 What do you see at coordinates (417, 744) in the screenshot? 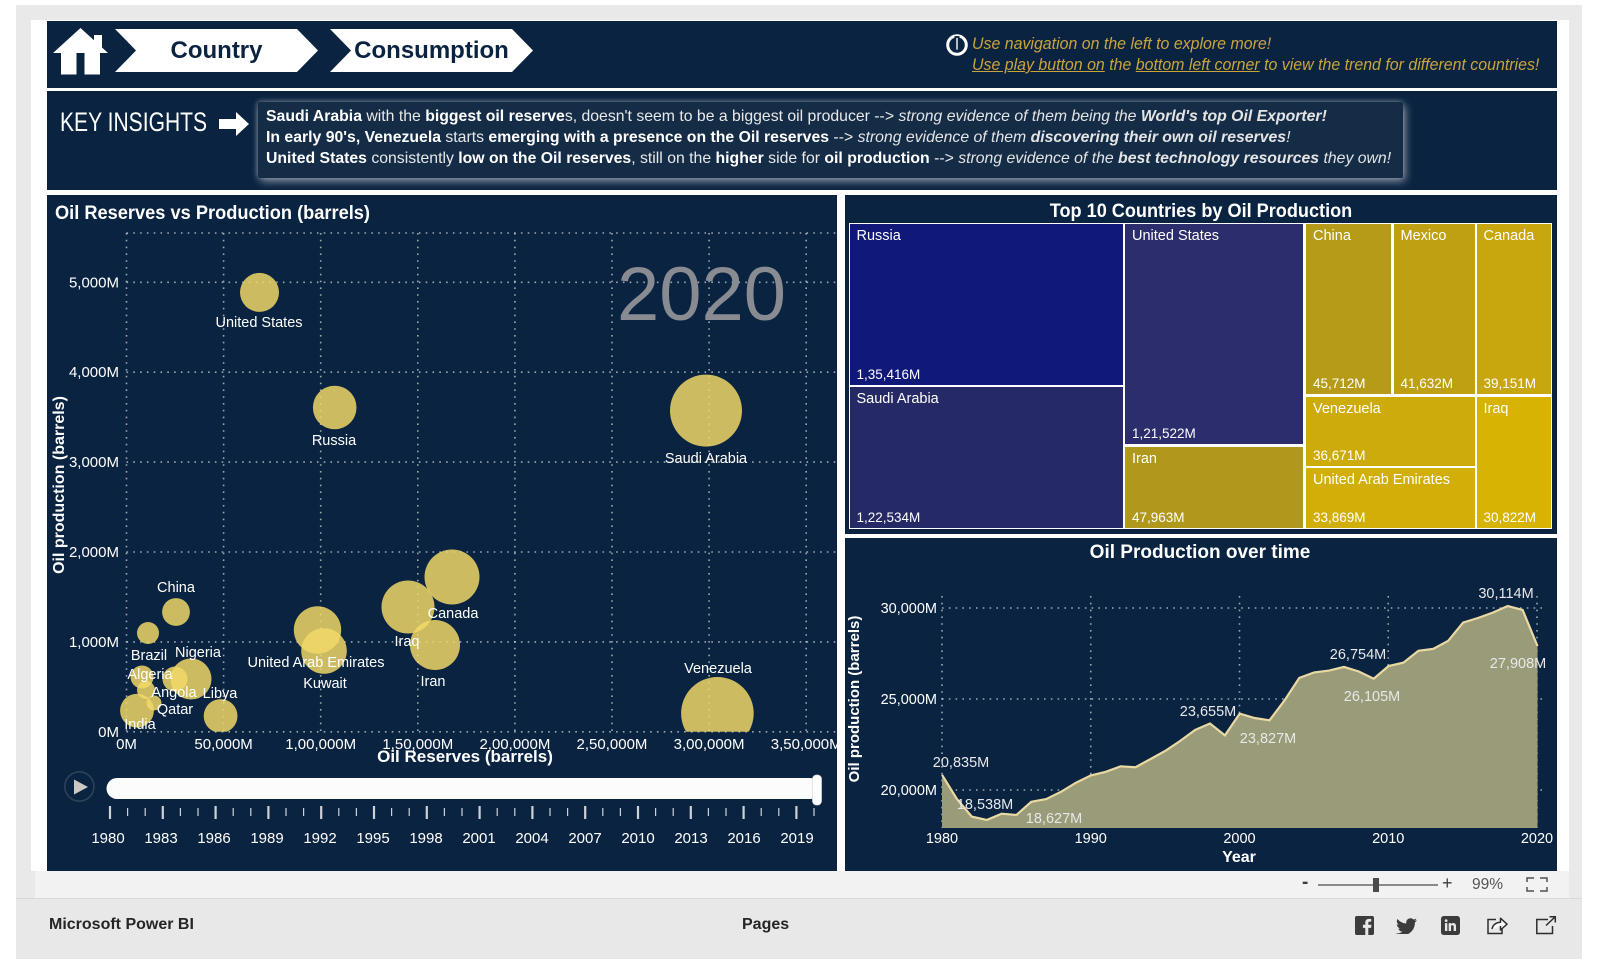
I see `svg-text: 1,50,000M` at bounding box center [417, 744].